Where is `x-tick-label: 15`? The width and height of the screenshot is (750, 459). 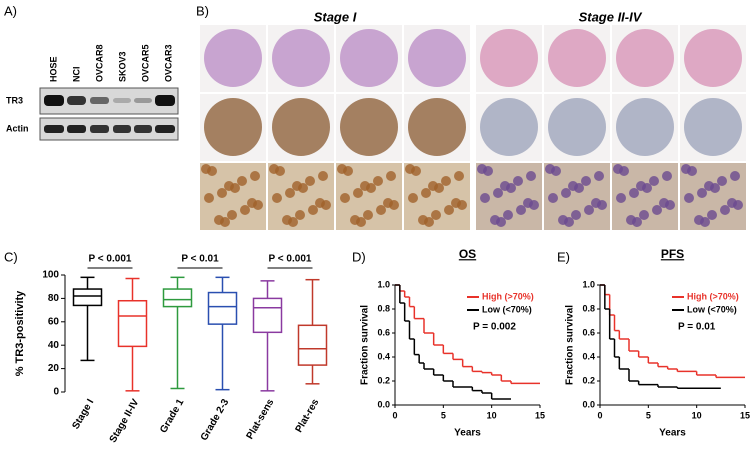
x-tick-label: 15 is located at coordinates (540, 415).